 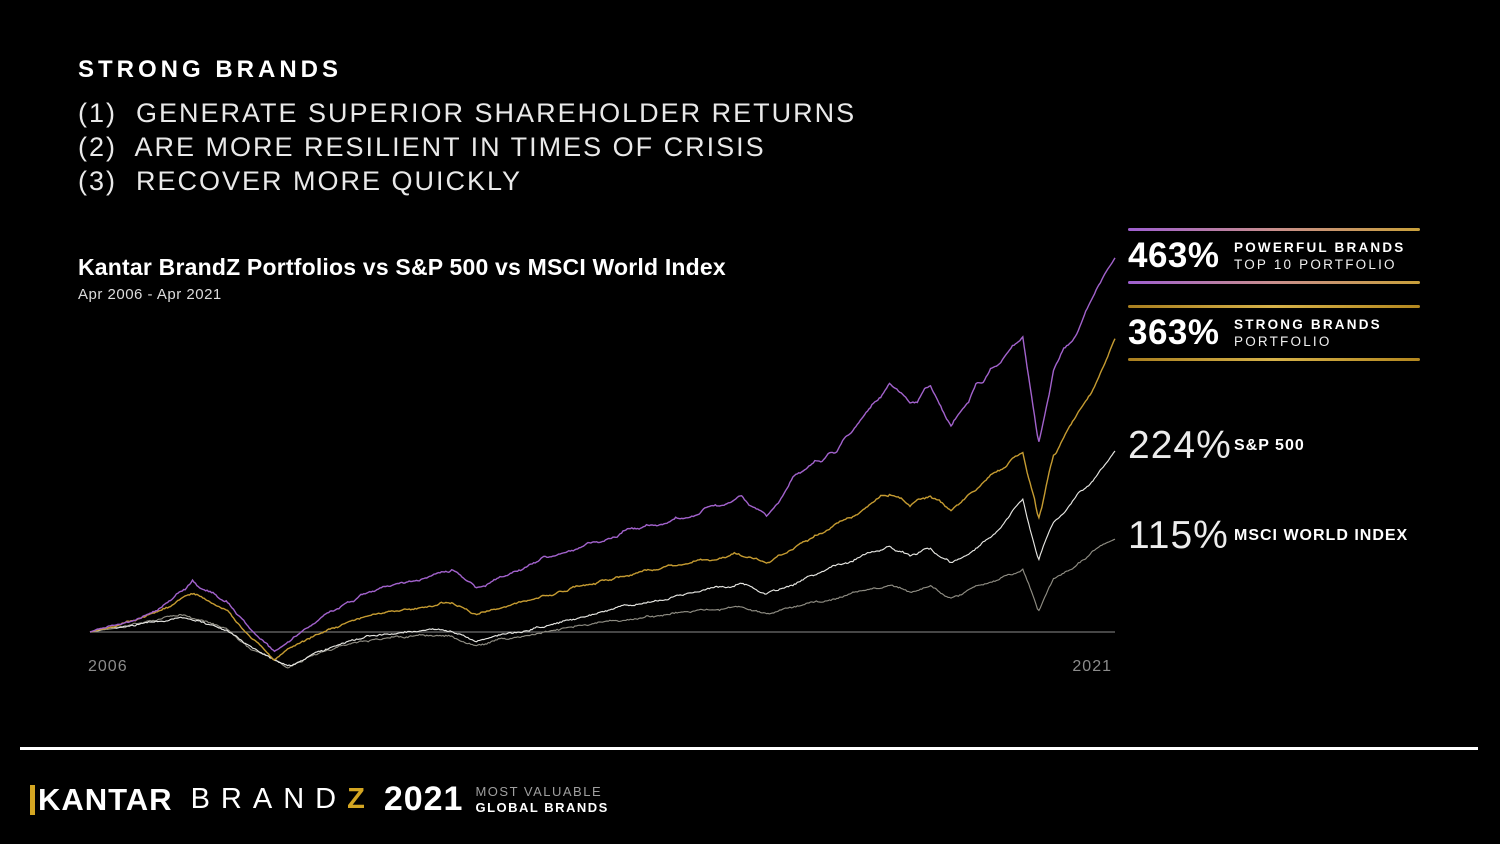 What do you see at coordinates (108, 666) in the screenshot?
I see `x-axis-label-start: 2006` at bounding box center [108, 666].